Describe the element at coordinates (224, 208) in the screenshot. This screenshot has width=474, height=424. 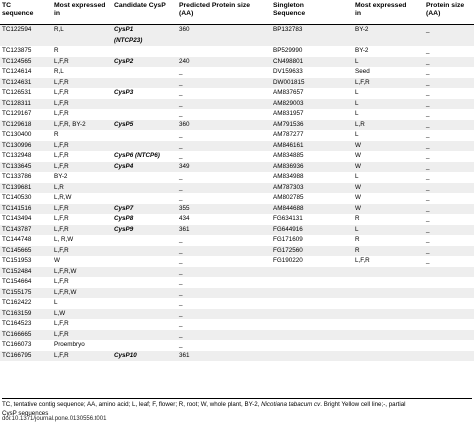
I see `predicted-size-cell: 355` at that location.